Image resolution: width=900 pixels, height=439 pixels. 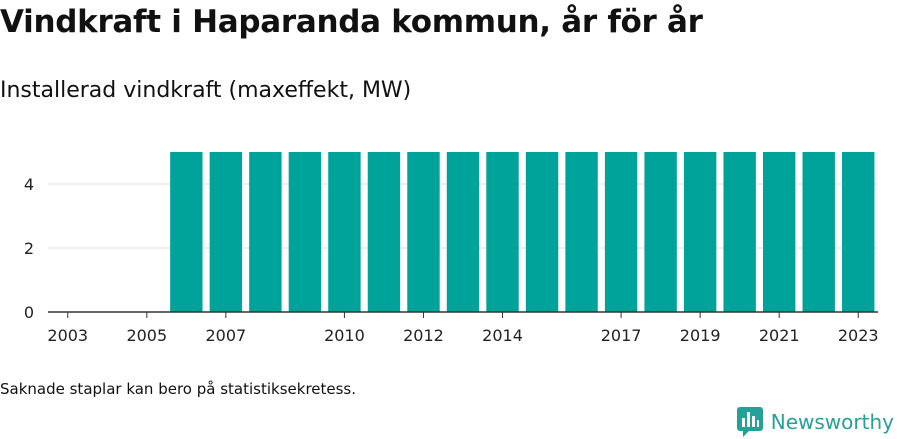 I want to click on bar-2022, so click(x=818, y=232).